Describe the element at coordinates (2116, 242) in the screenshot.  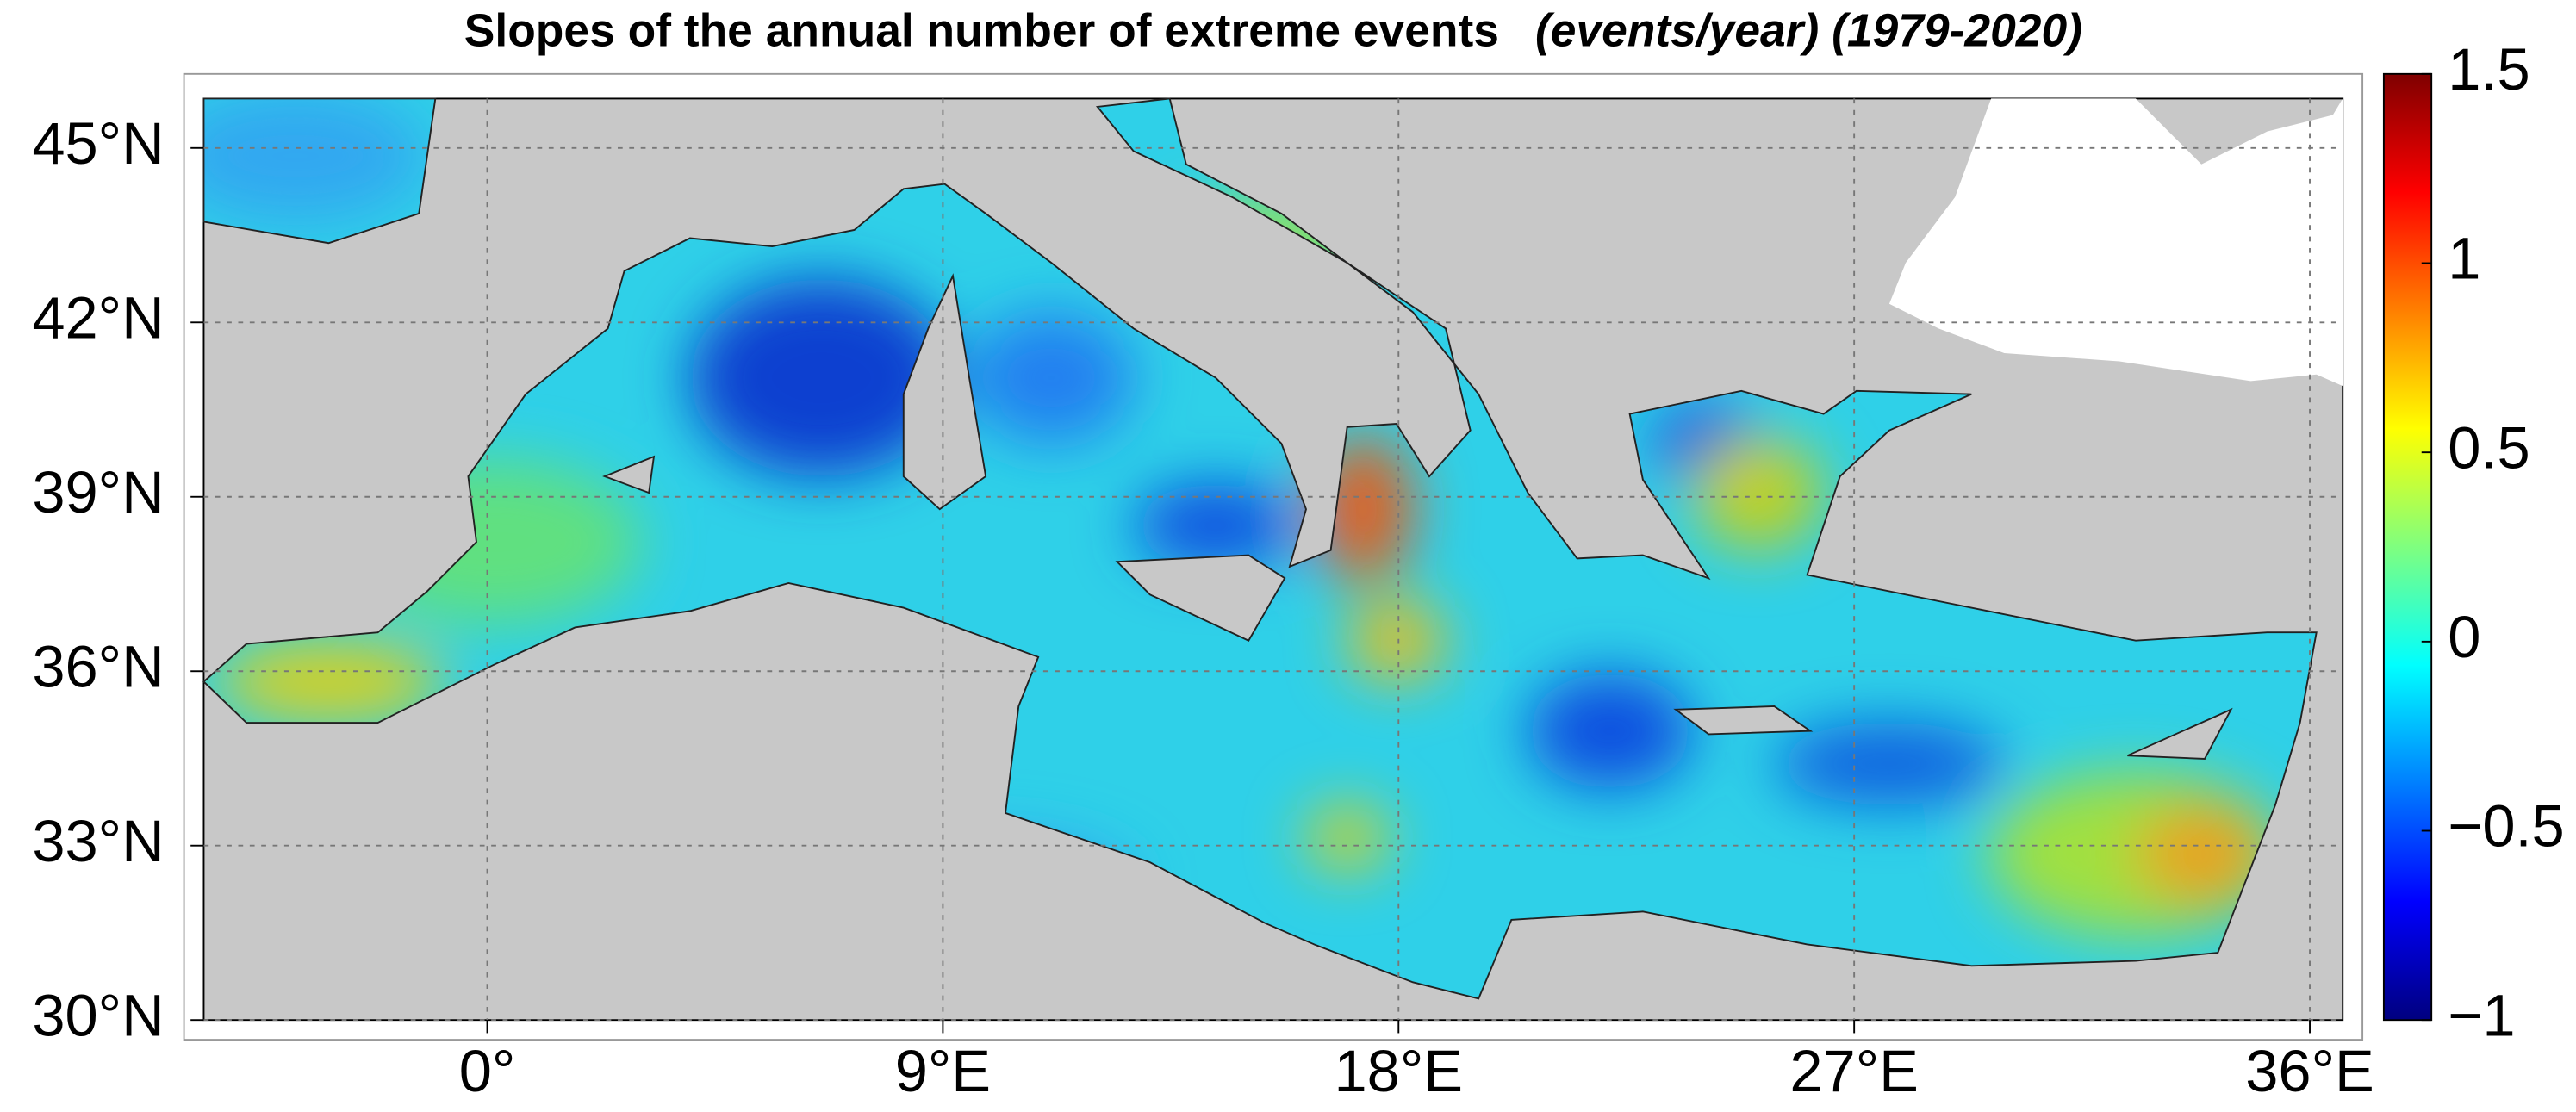
I see `black-sea` at that location.